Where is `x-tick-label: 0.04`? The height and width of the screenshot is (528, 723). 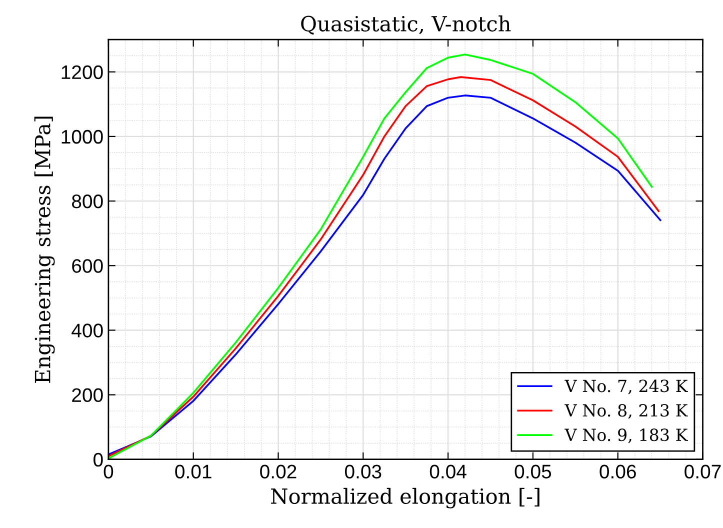
x-tick-label: 0.04 is located at coordinates (448, 471).